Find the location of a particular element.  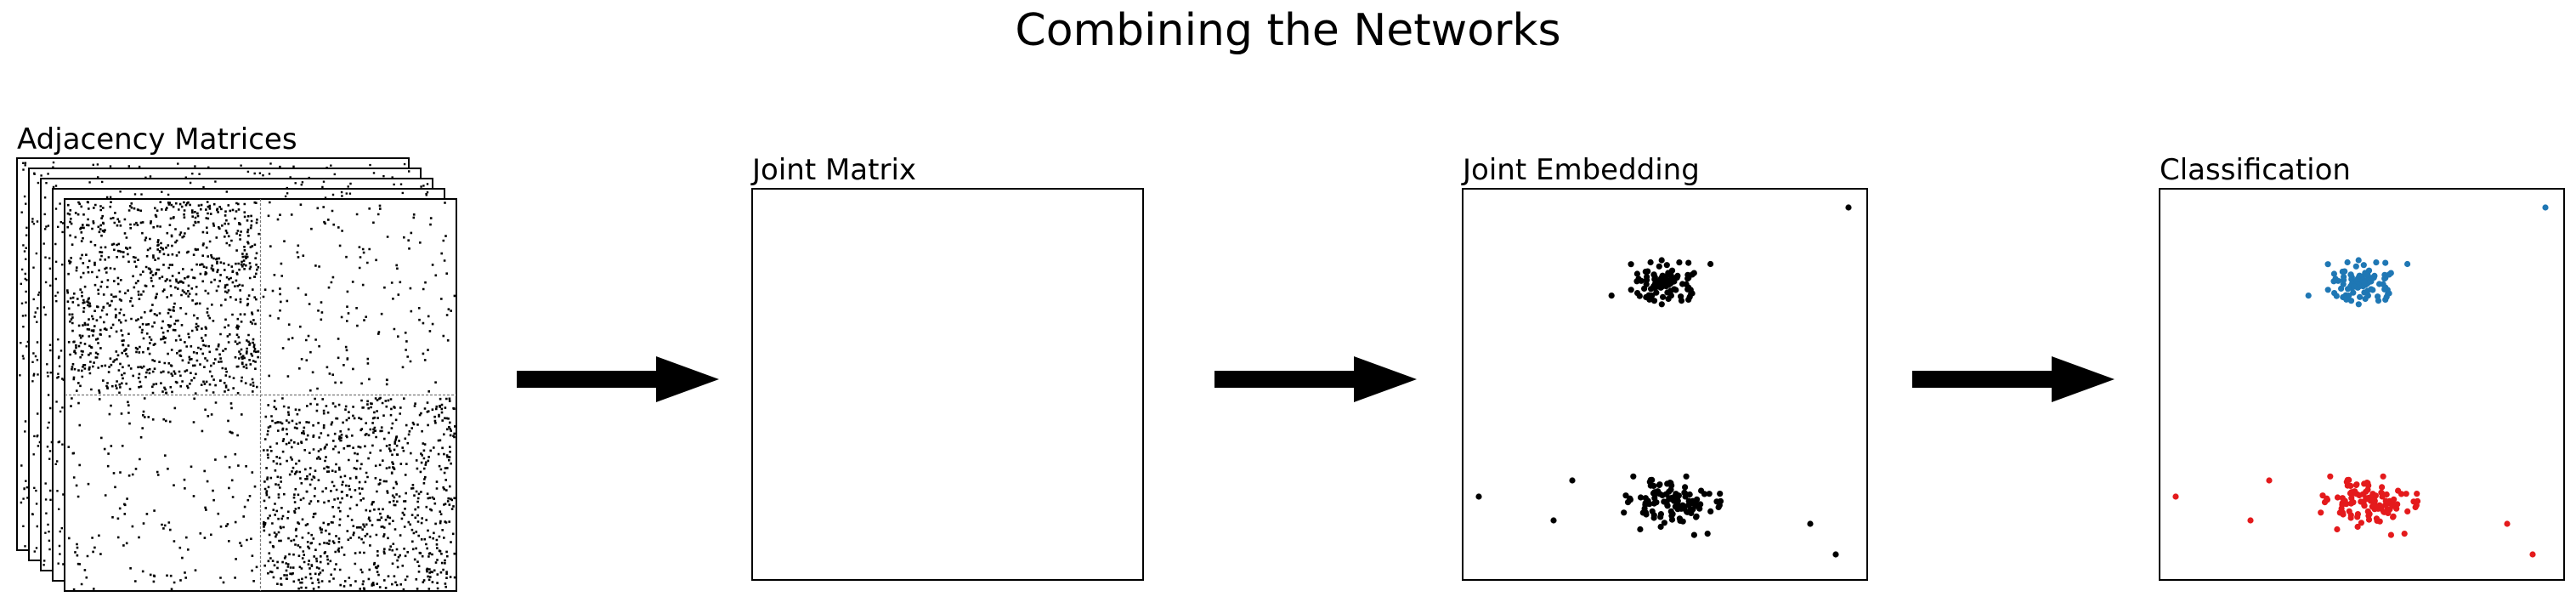

adjacency-matrices-label: Adjacency Matrices is located at coordinates (157, 139).